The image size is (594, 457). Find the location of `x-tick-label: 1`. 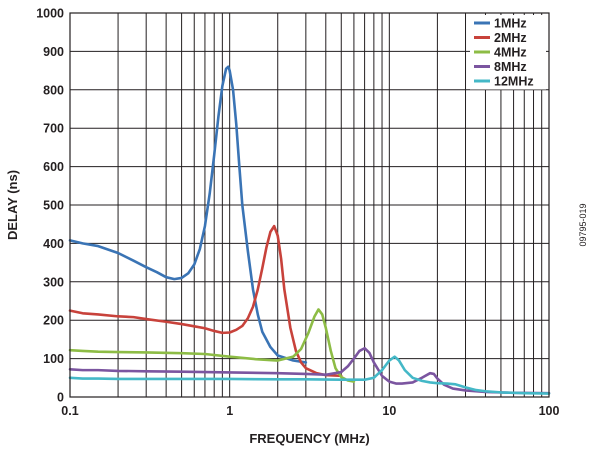

x-tick-label: 1 is located at coordinates (229, 411).